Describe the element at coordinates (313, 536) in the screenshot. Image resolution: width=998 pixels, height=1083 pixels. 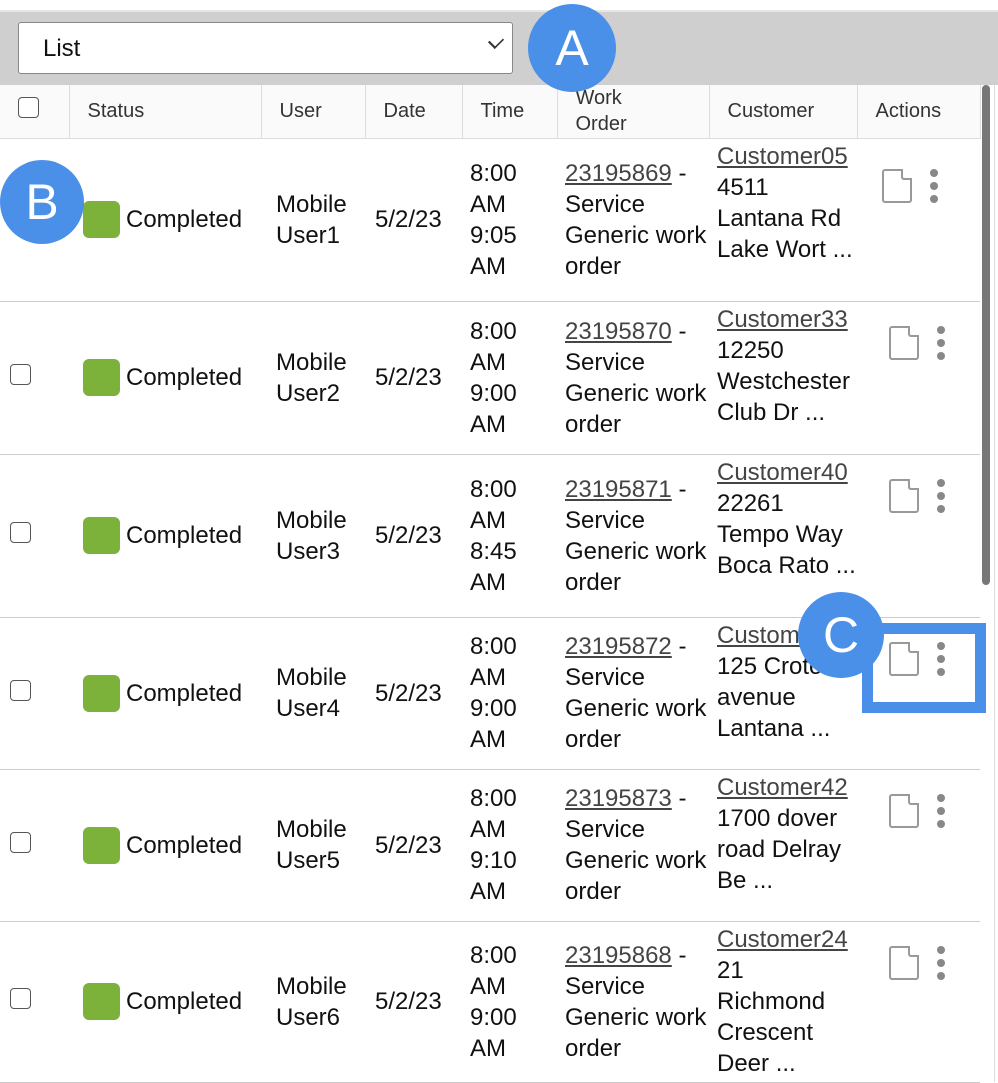
I see `user-cell: Mobile User3` at that location.